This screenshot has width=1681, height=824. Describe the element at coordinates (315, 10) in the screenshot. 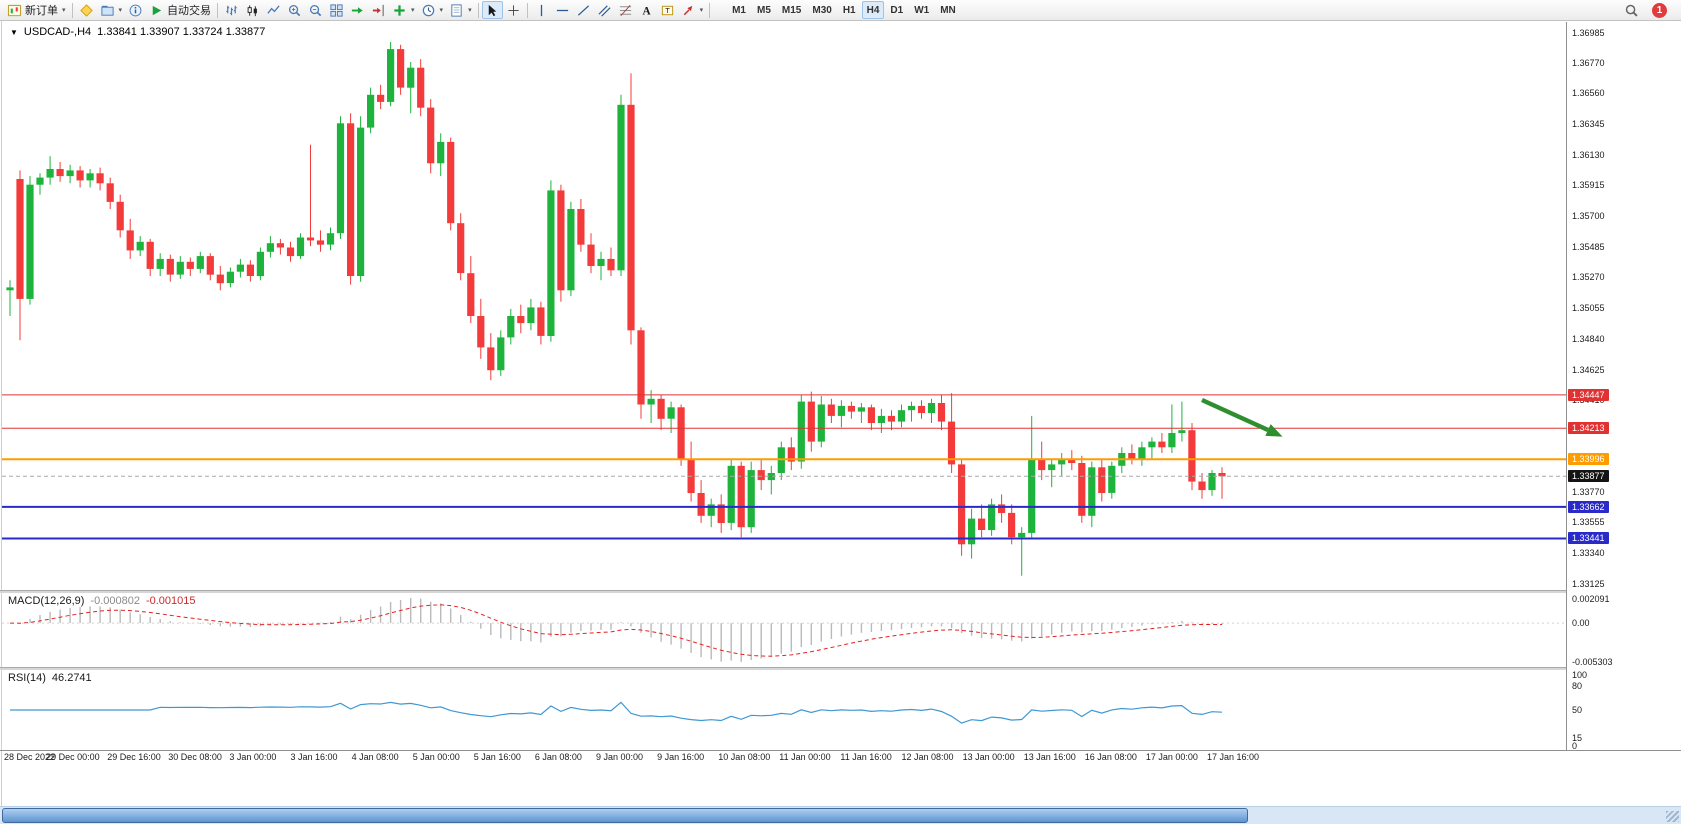

I see `zoom-out-button` at that location.